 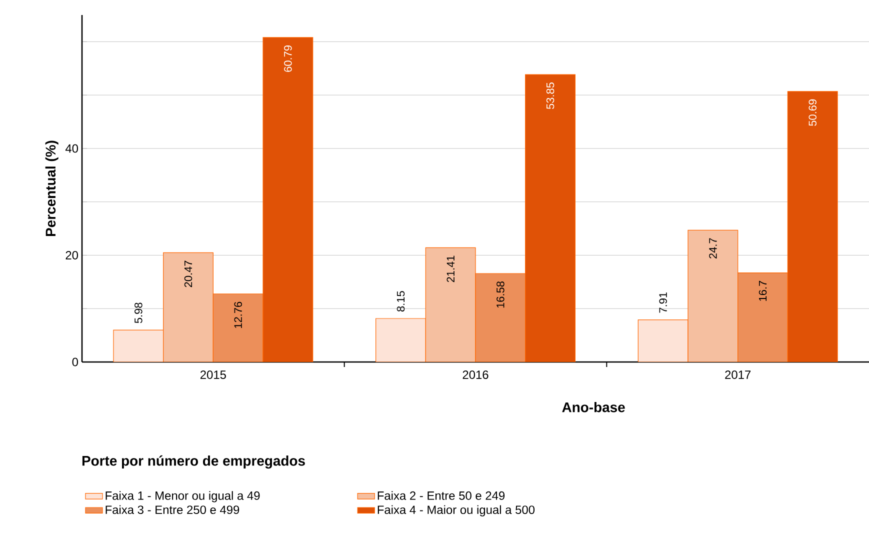 I want to click on legend-label: Faixa 1 - Menor ou igual a 49, so click(x=183, y=496).